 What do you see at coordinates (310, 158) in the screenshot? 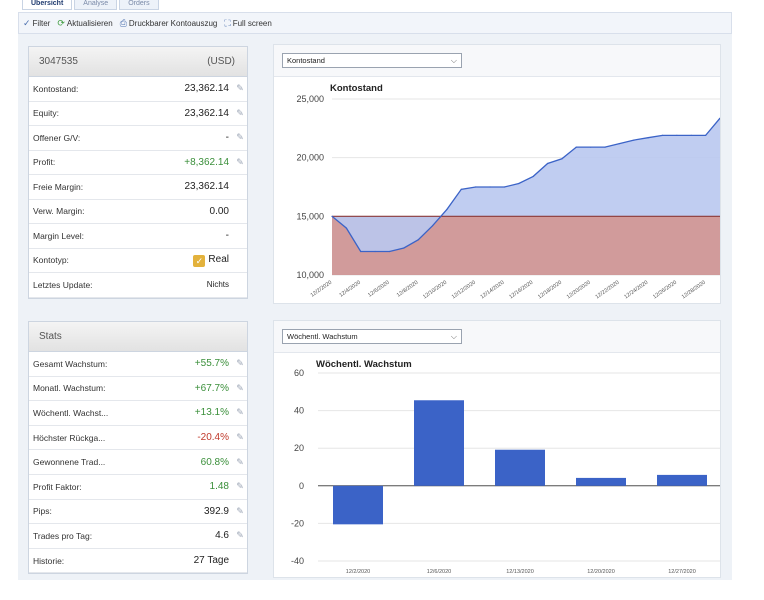
I see `y-tick-label: 20,000` at bounding box center [310, 158].